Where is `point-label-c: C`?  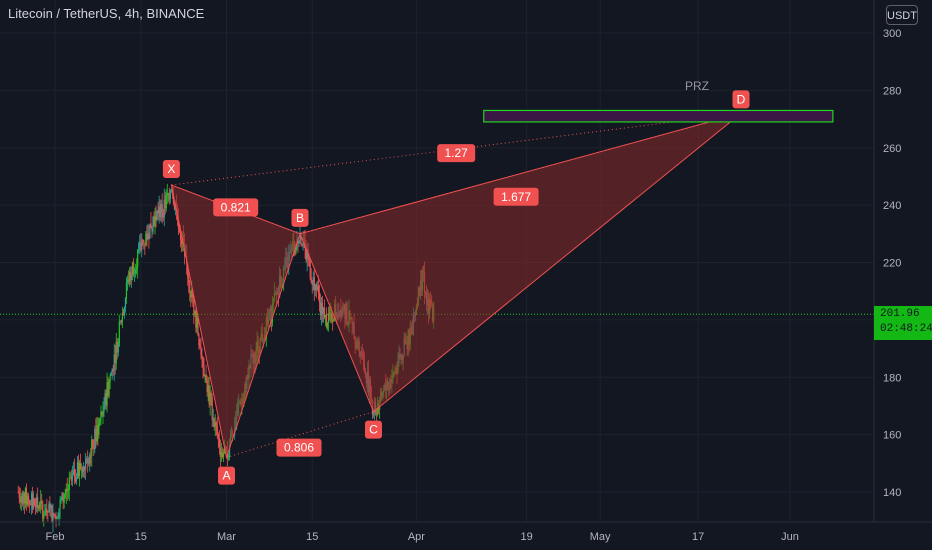 point-label-c: C is located at coordinates (373, 430).